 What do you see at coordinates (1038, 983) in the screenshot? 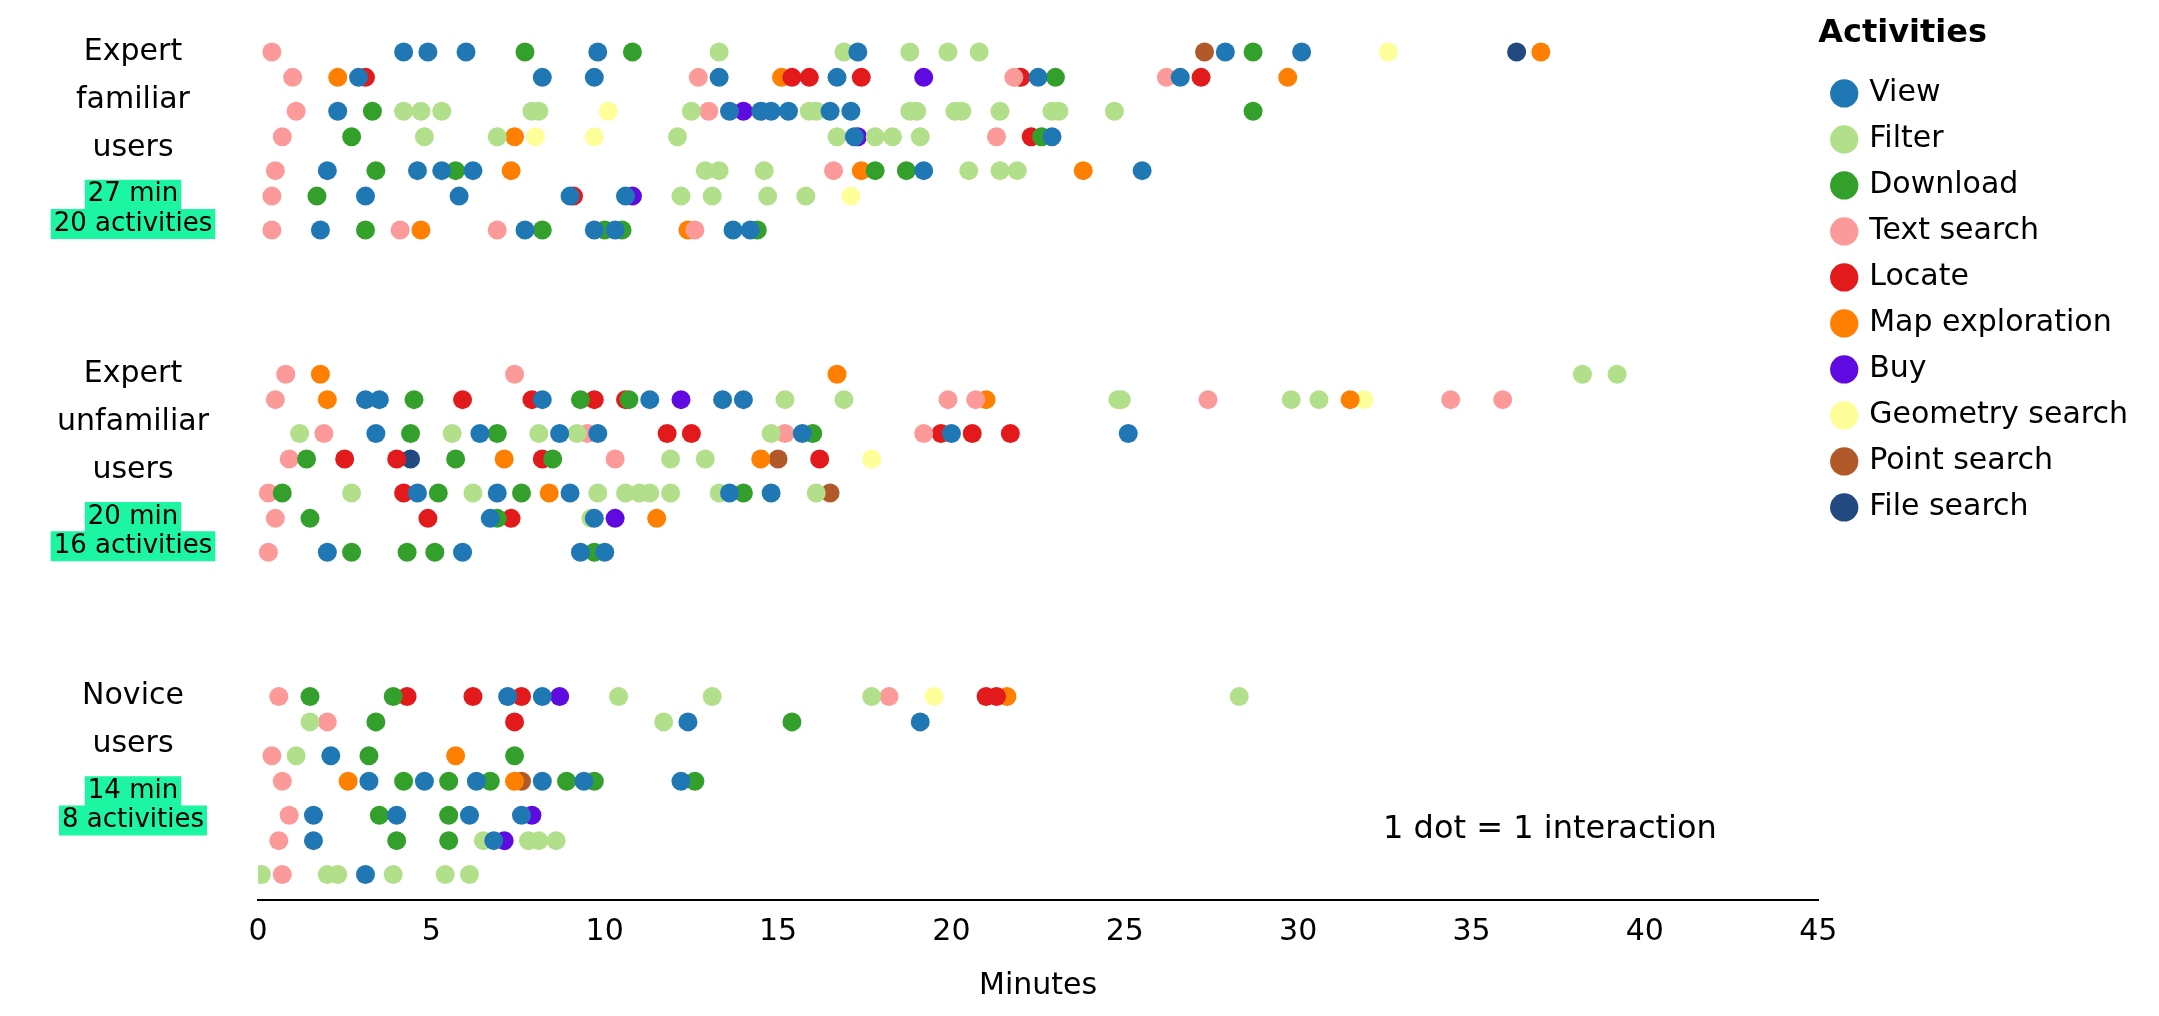
I see `x-axis-title: Minutes` at bounding box center [1038, 983].